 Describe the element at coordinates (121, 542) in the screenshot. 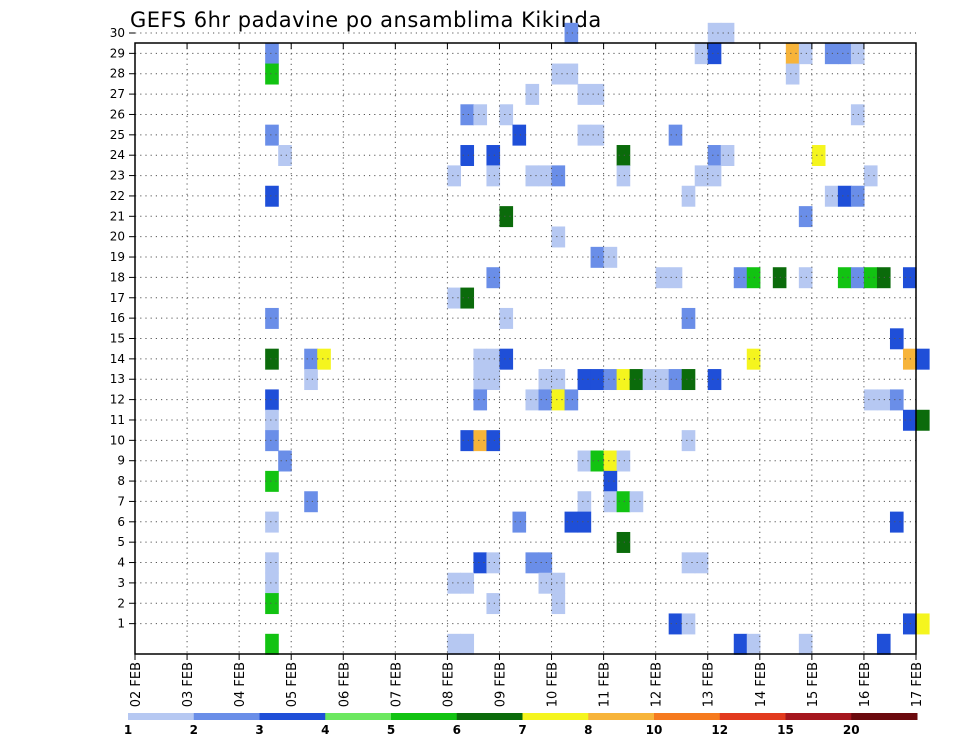

I see `y-tick-label: 5` at that location.